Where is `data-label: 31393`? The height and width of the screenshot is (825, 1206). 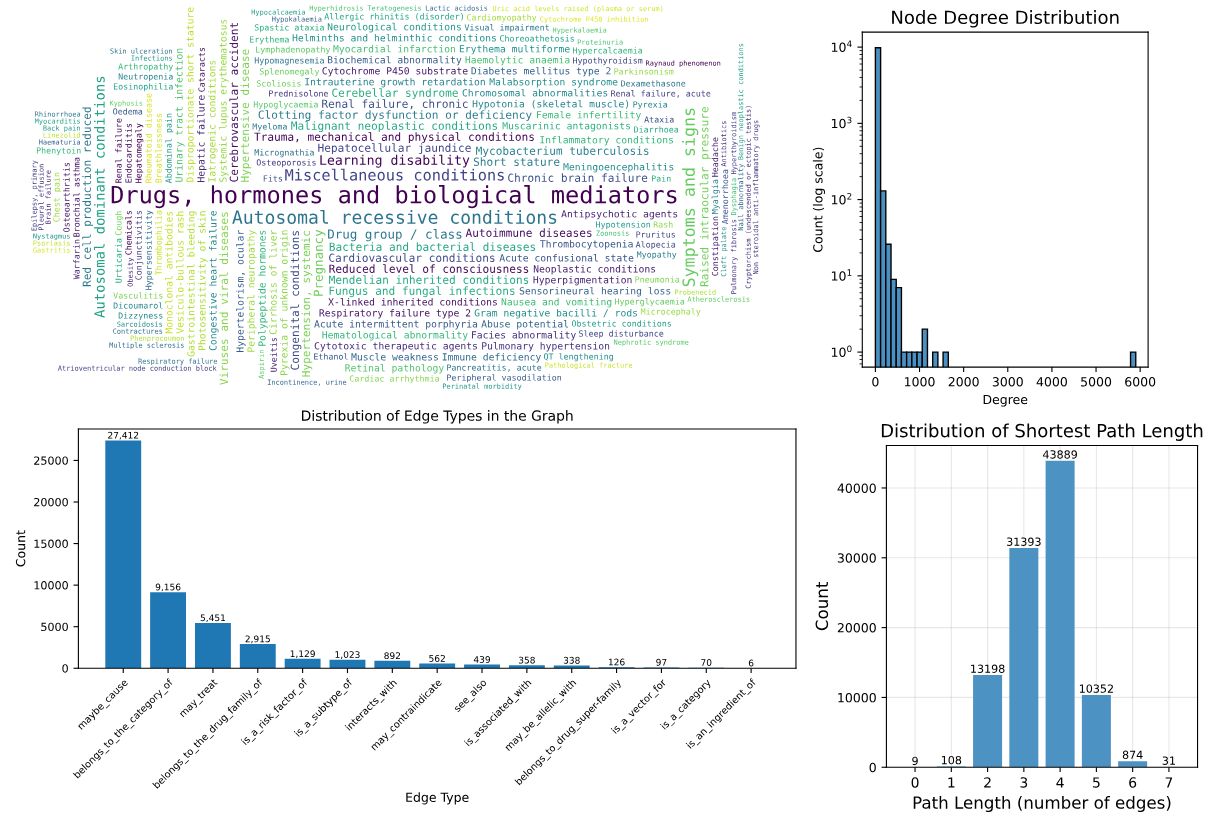 data-label: 31393 is located at coordinates (1024, 541).